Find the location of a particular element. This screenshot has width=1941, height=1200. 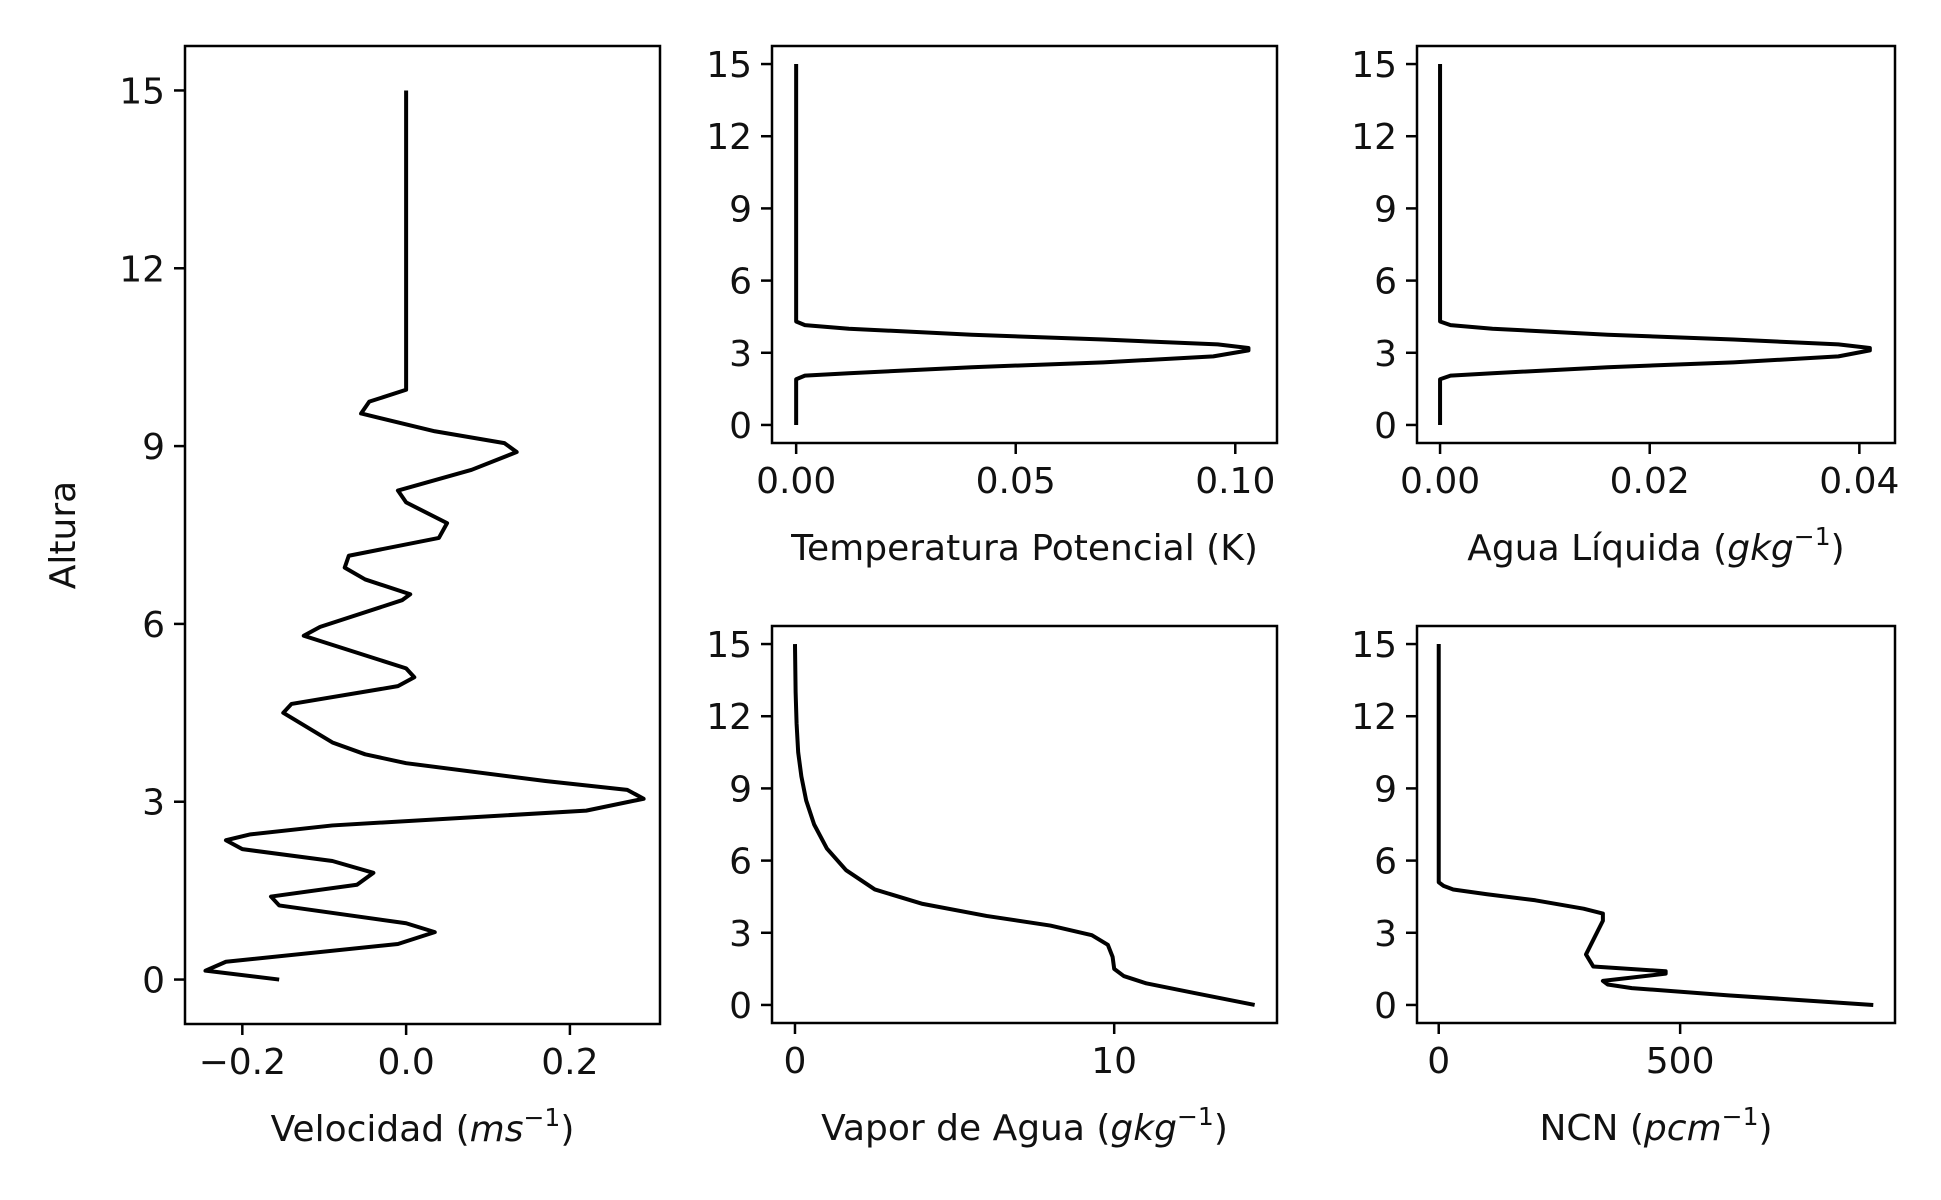

vapor-axes-frame is located at coordinates (1024, 824).